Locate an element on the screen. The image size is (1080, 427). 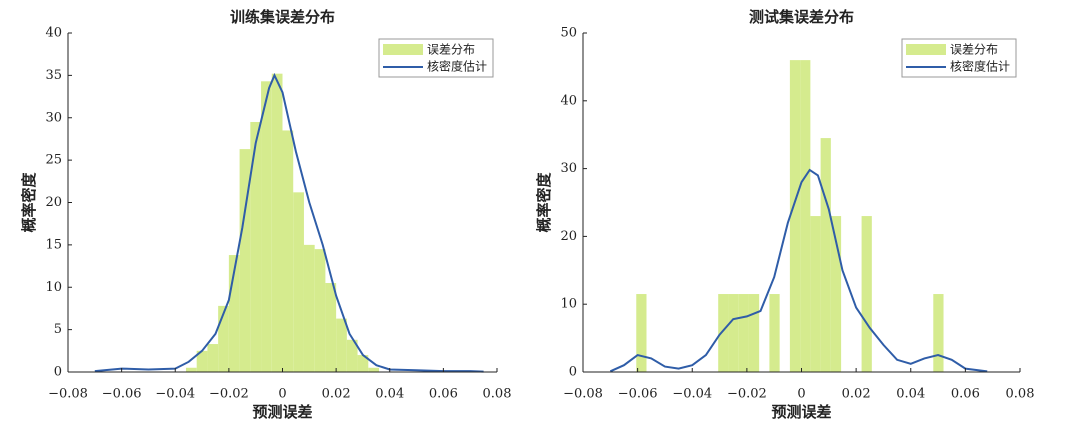
chart-title: 测试集误差分布 is located at coordinates (801, 17).